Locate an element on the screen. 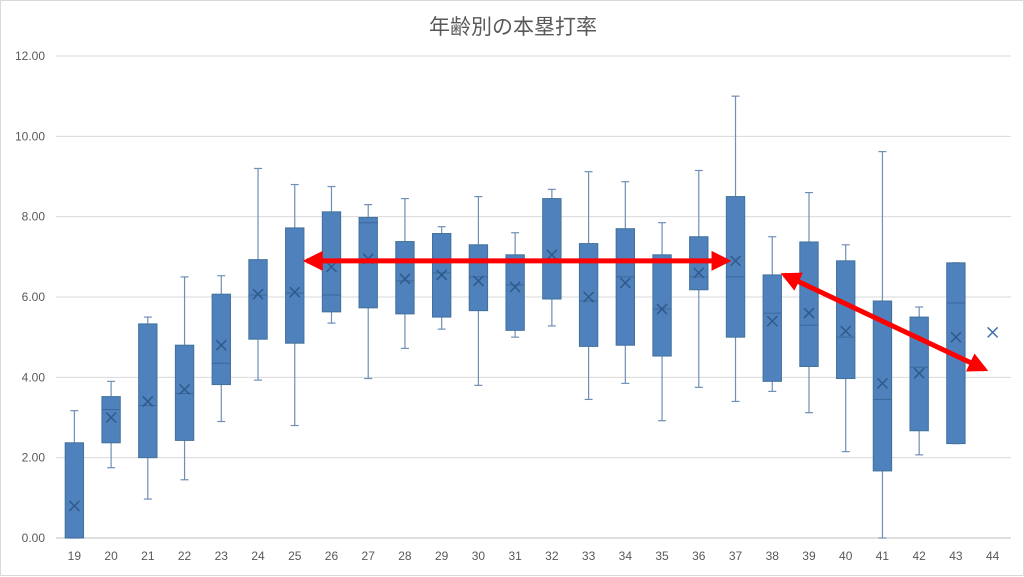  chart-title: 年齢別の本塁打率 is located at coordinates (513, 27).